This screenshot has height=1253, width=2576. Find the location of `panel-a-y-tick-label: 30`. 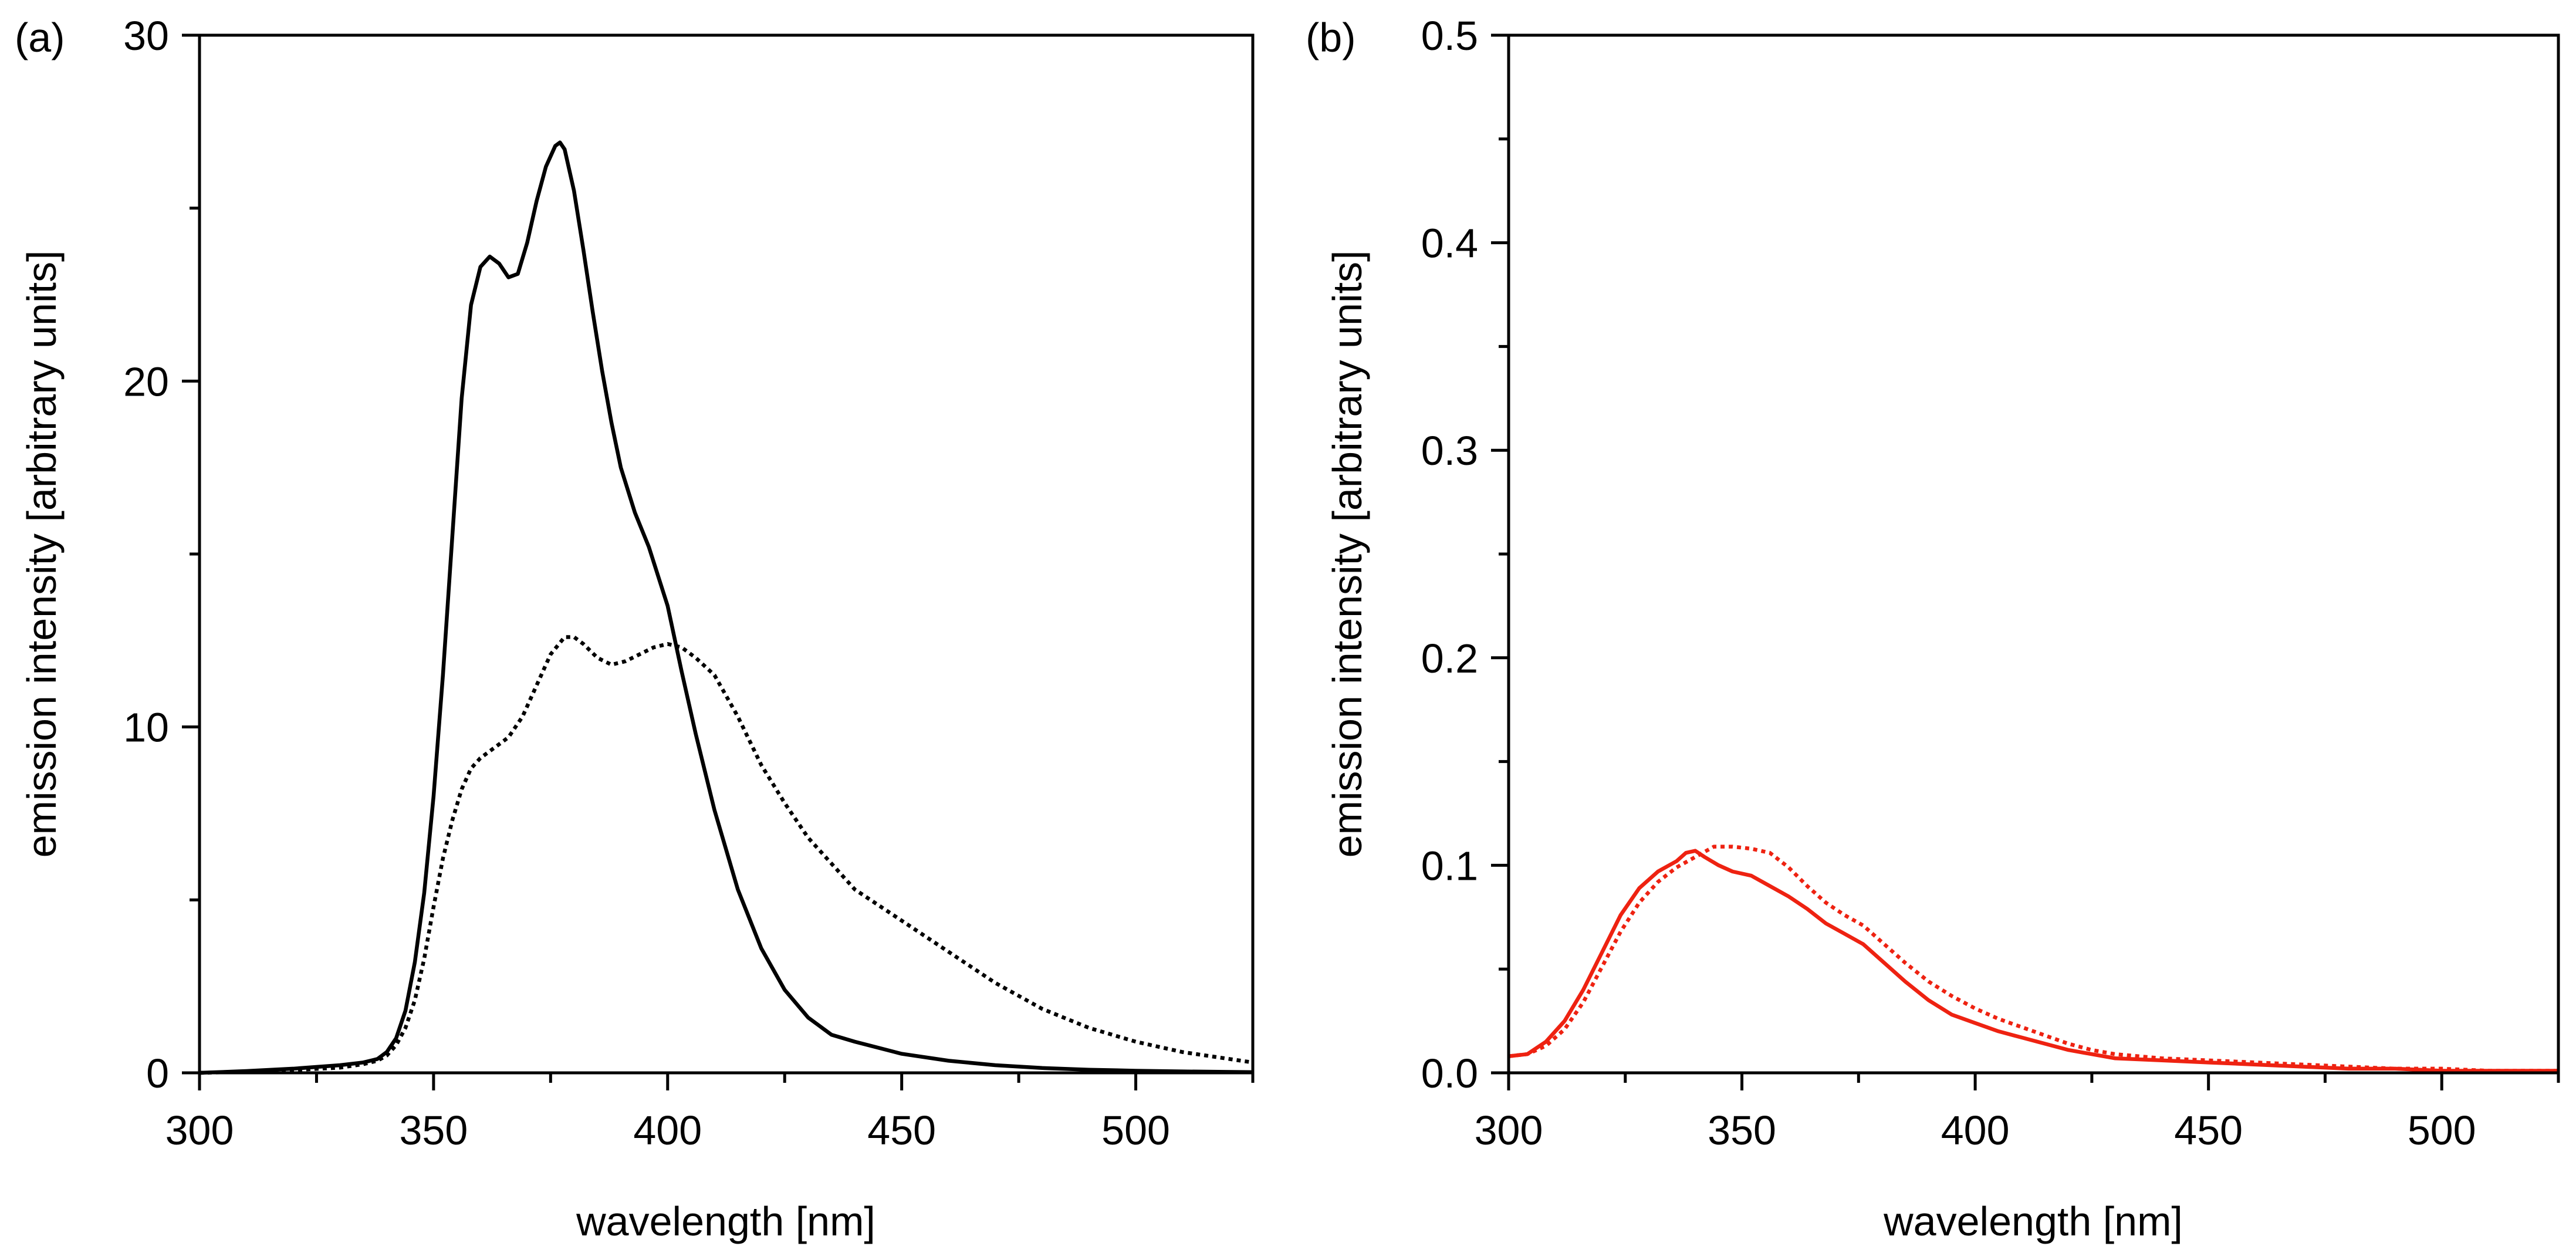

panel-a-y-tick-label: 30 is located at coordinates (146, 36).